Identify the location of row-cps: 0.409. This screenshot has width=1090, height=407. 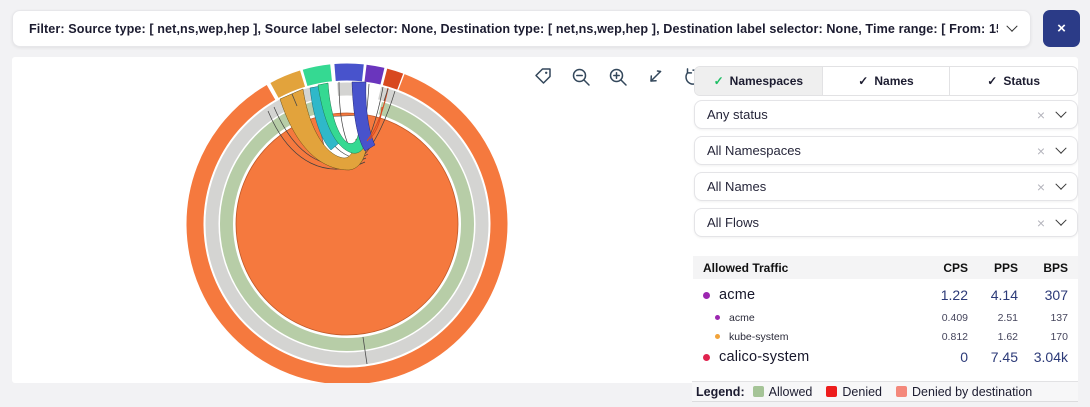
(954, 317).